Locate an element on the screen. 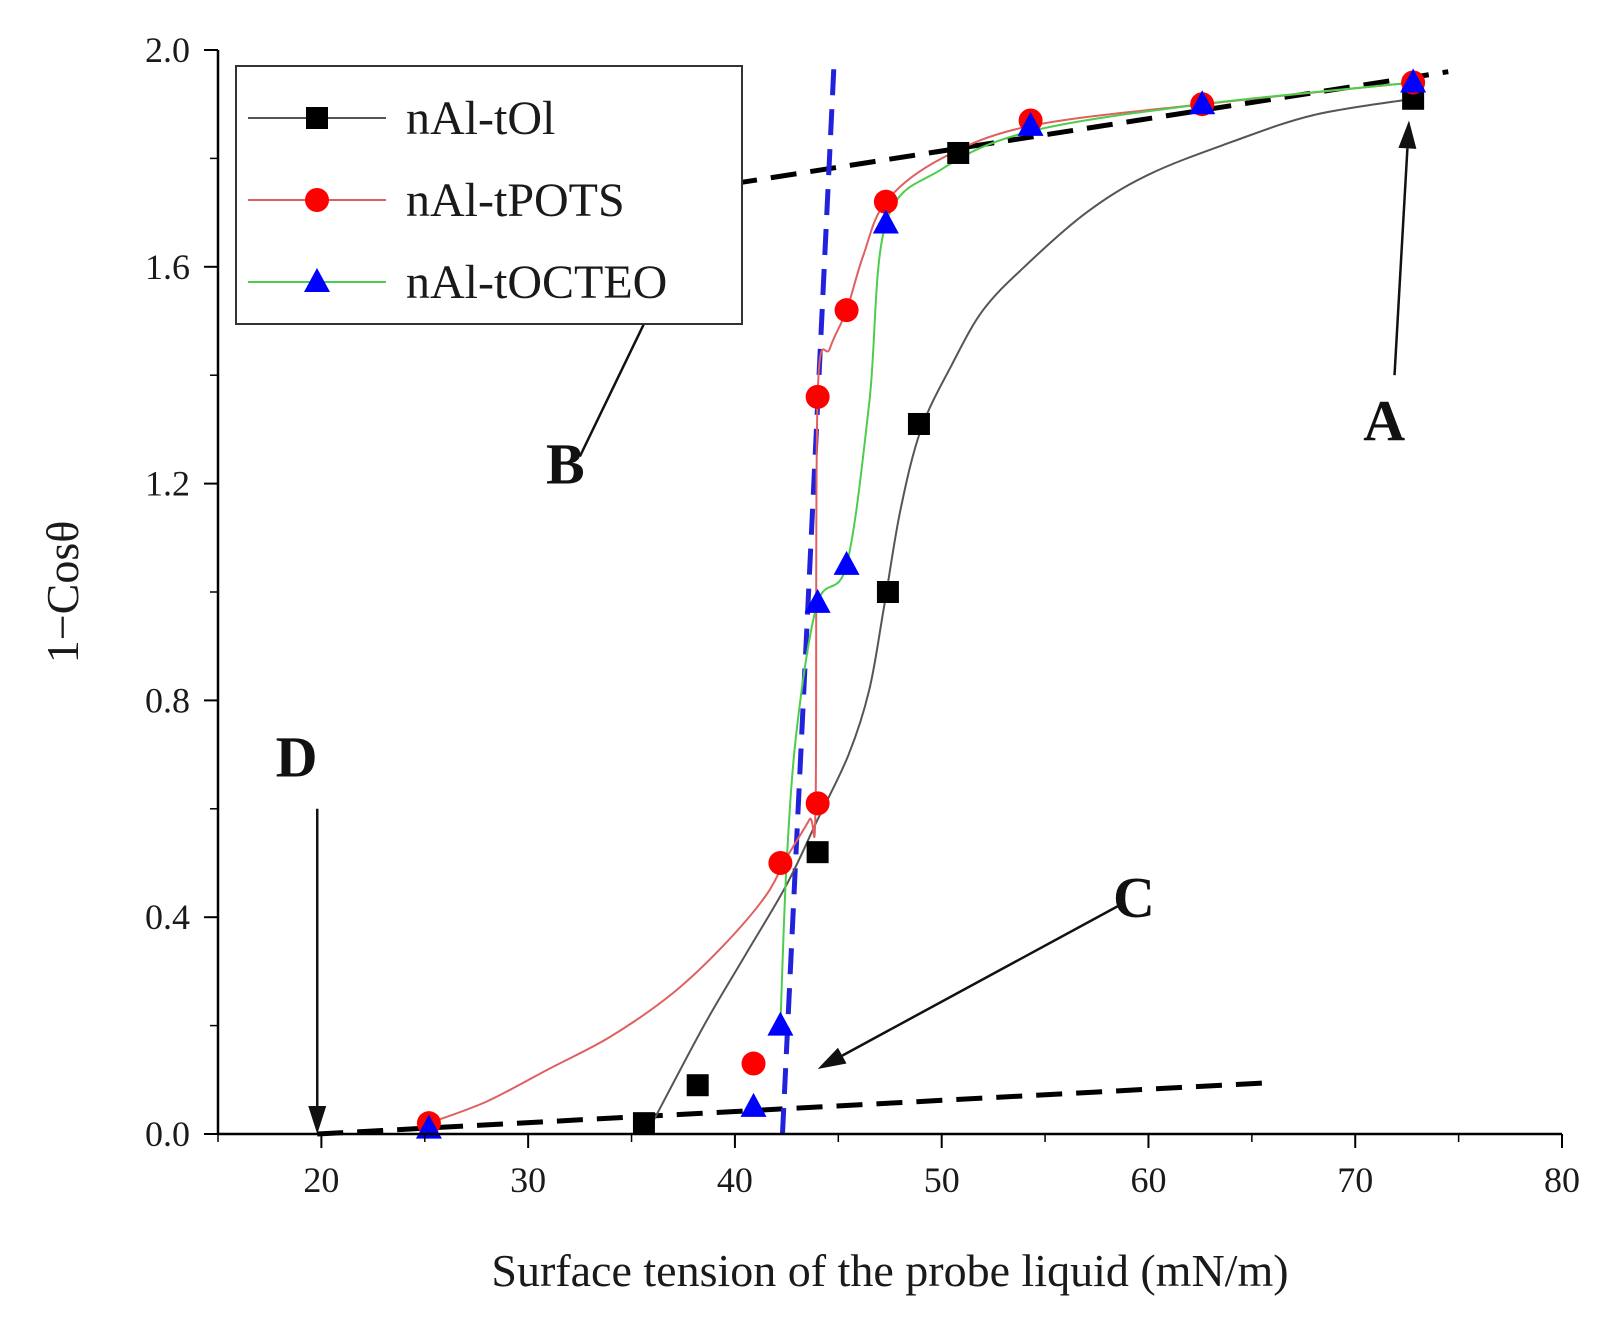 The image size is (1606, 1321). y-tick-label: 0.8 is located at coordinates (167, 700).